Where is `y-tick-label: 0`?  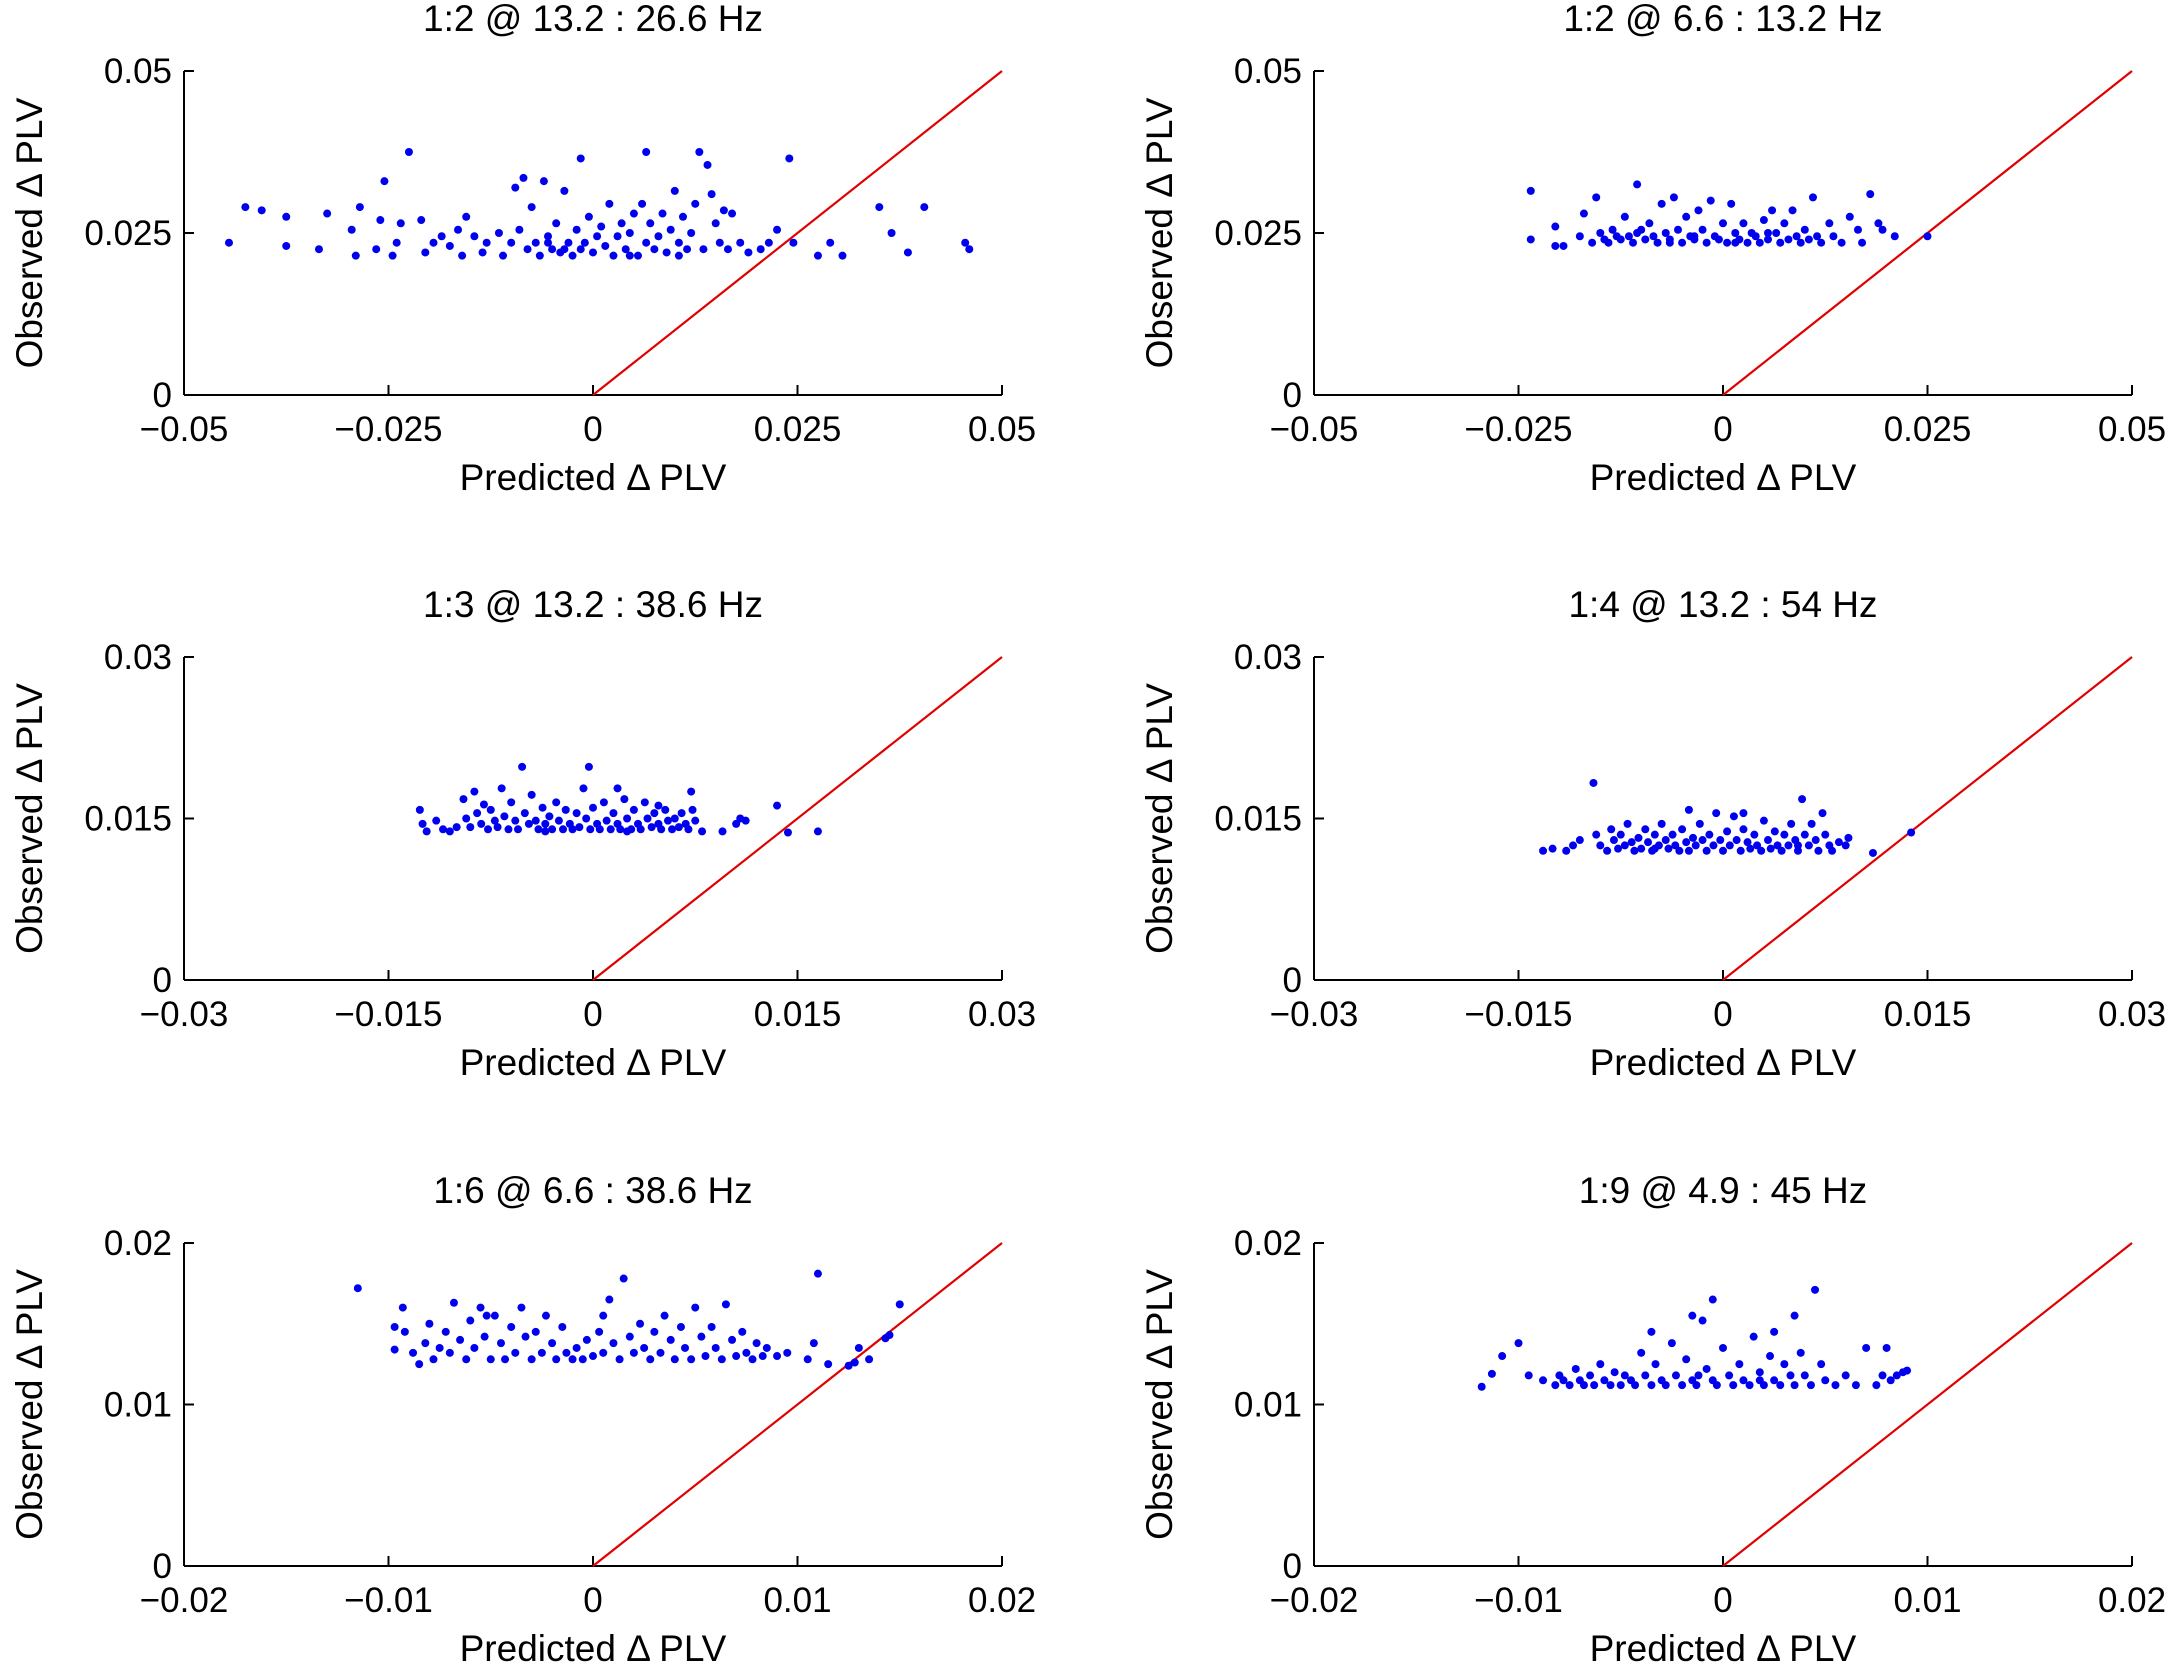 y-tick-label: 0 is located at coordinates (1292, 1566).